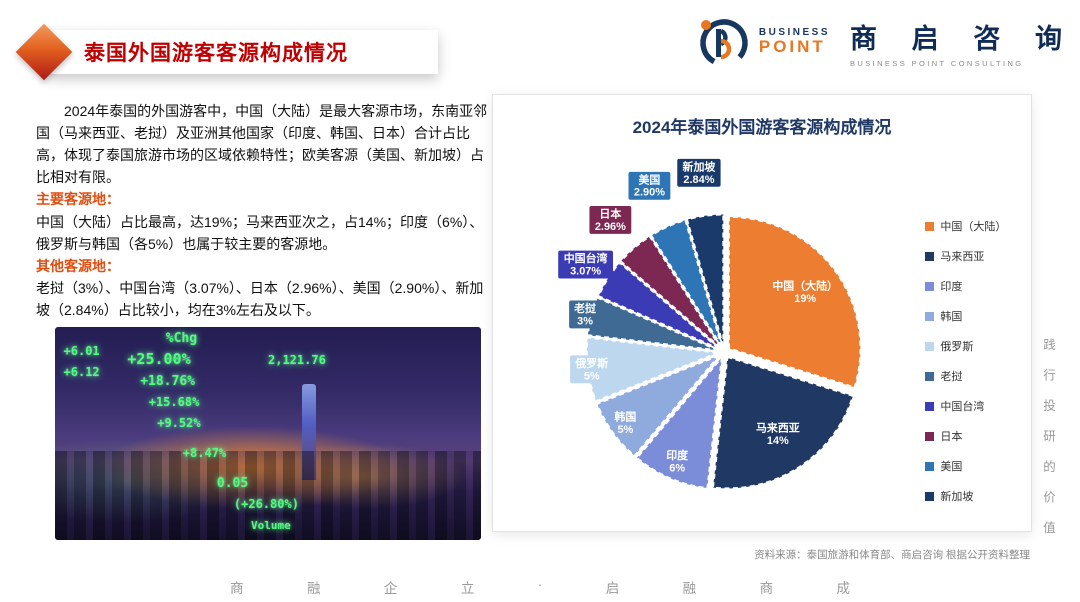 This screenshot has height=602, width=1080. I want to click on logo-business-text: BUSINESS, so click(794, 33).